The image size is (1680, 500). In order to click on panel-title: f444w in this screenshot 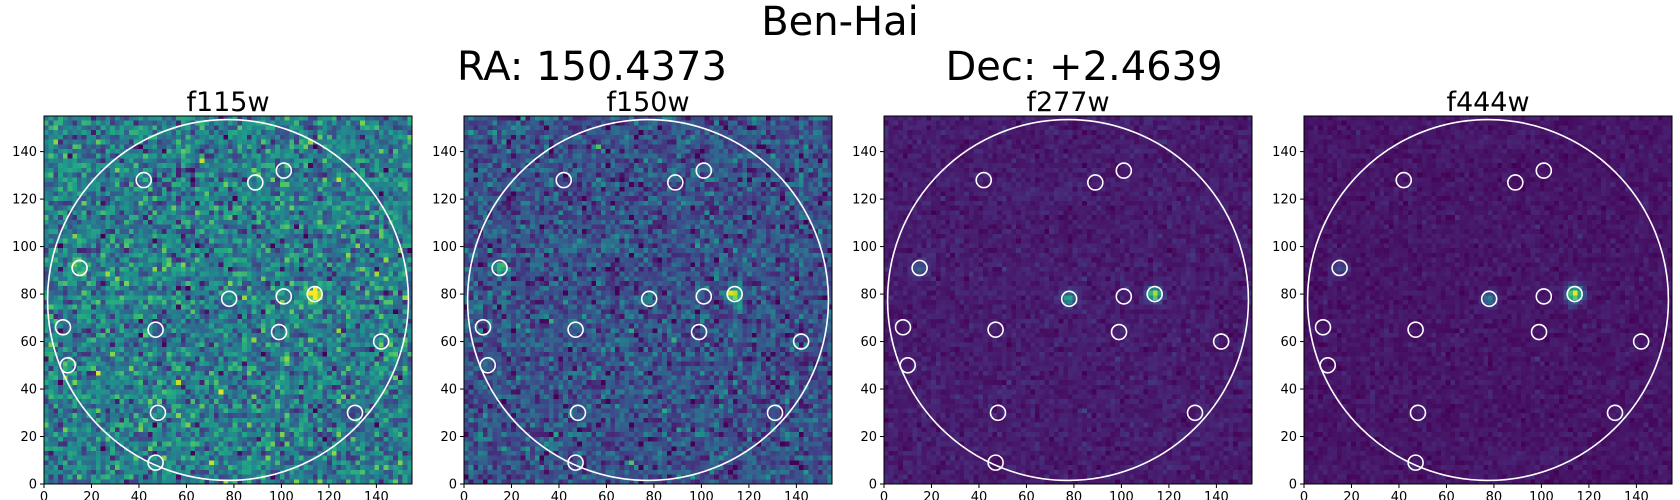, I will do `click(1487, 102)`.